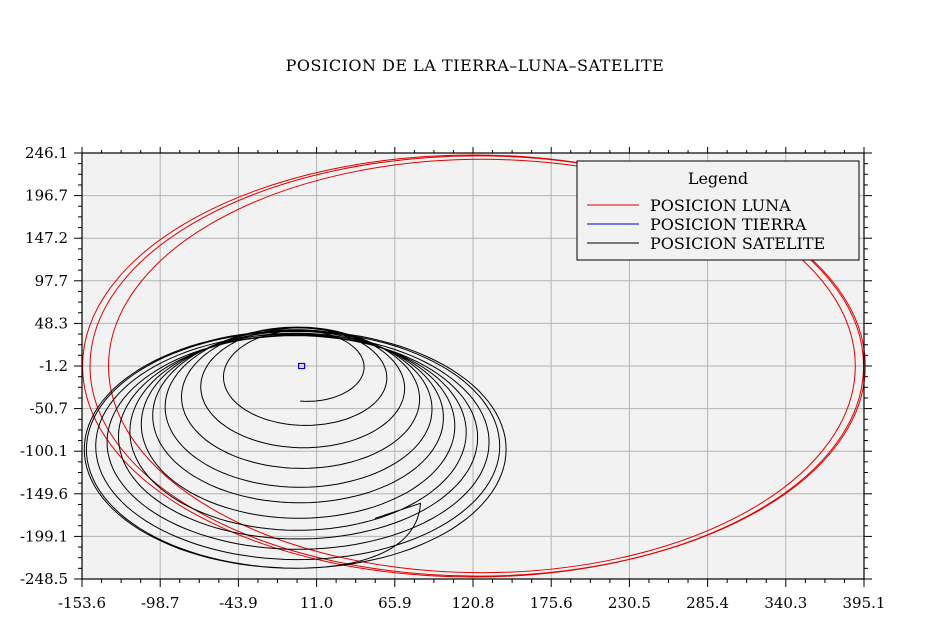  Describe the element at coordinates (82, 603) in the screenshot. I see `x-tick-label: -153.6` at that location.